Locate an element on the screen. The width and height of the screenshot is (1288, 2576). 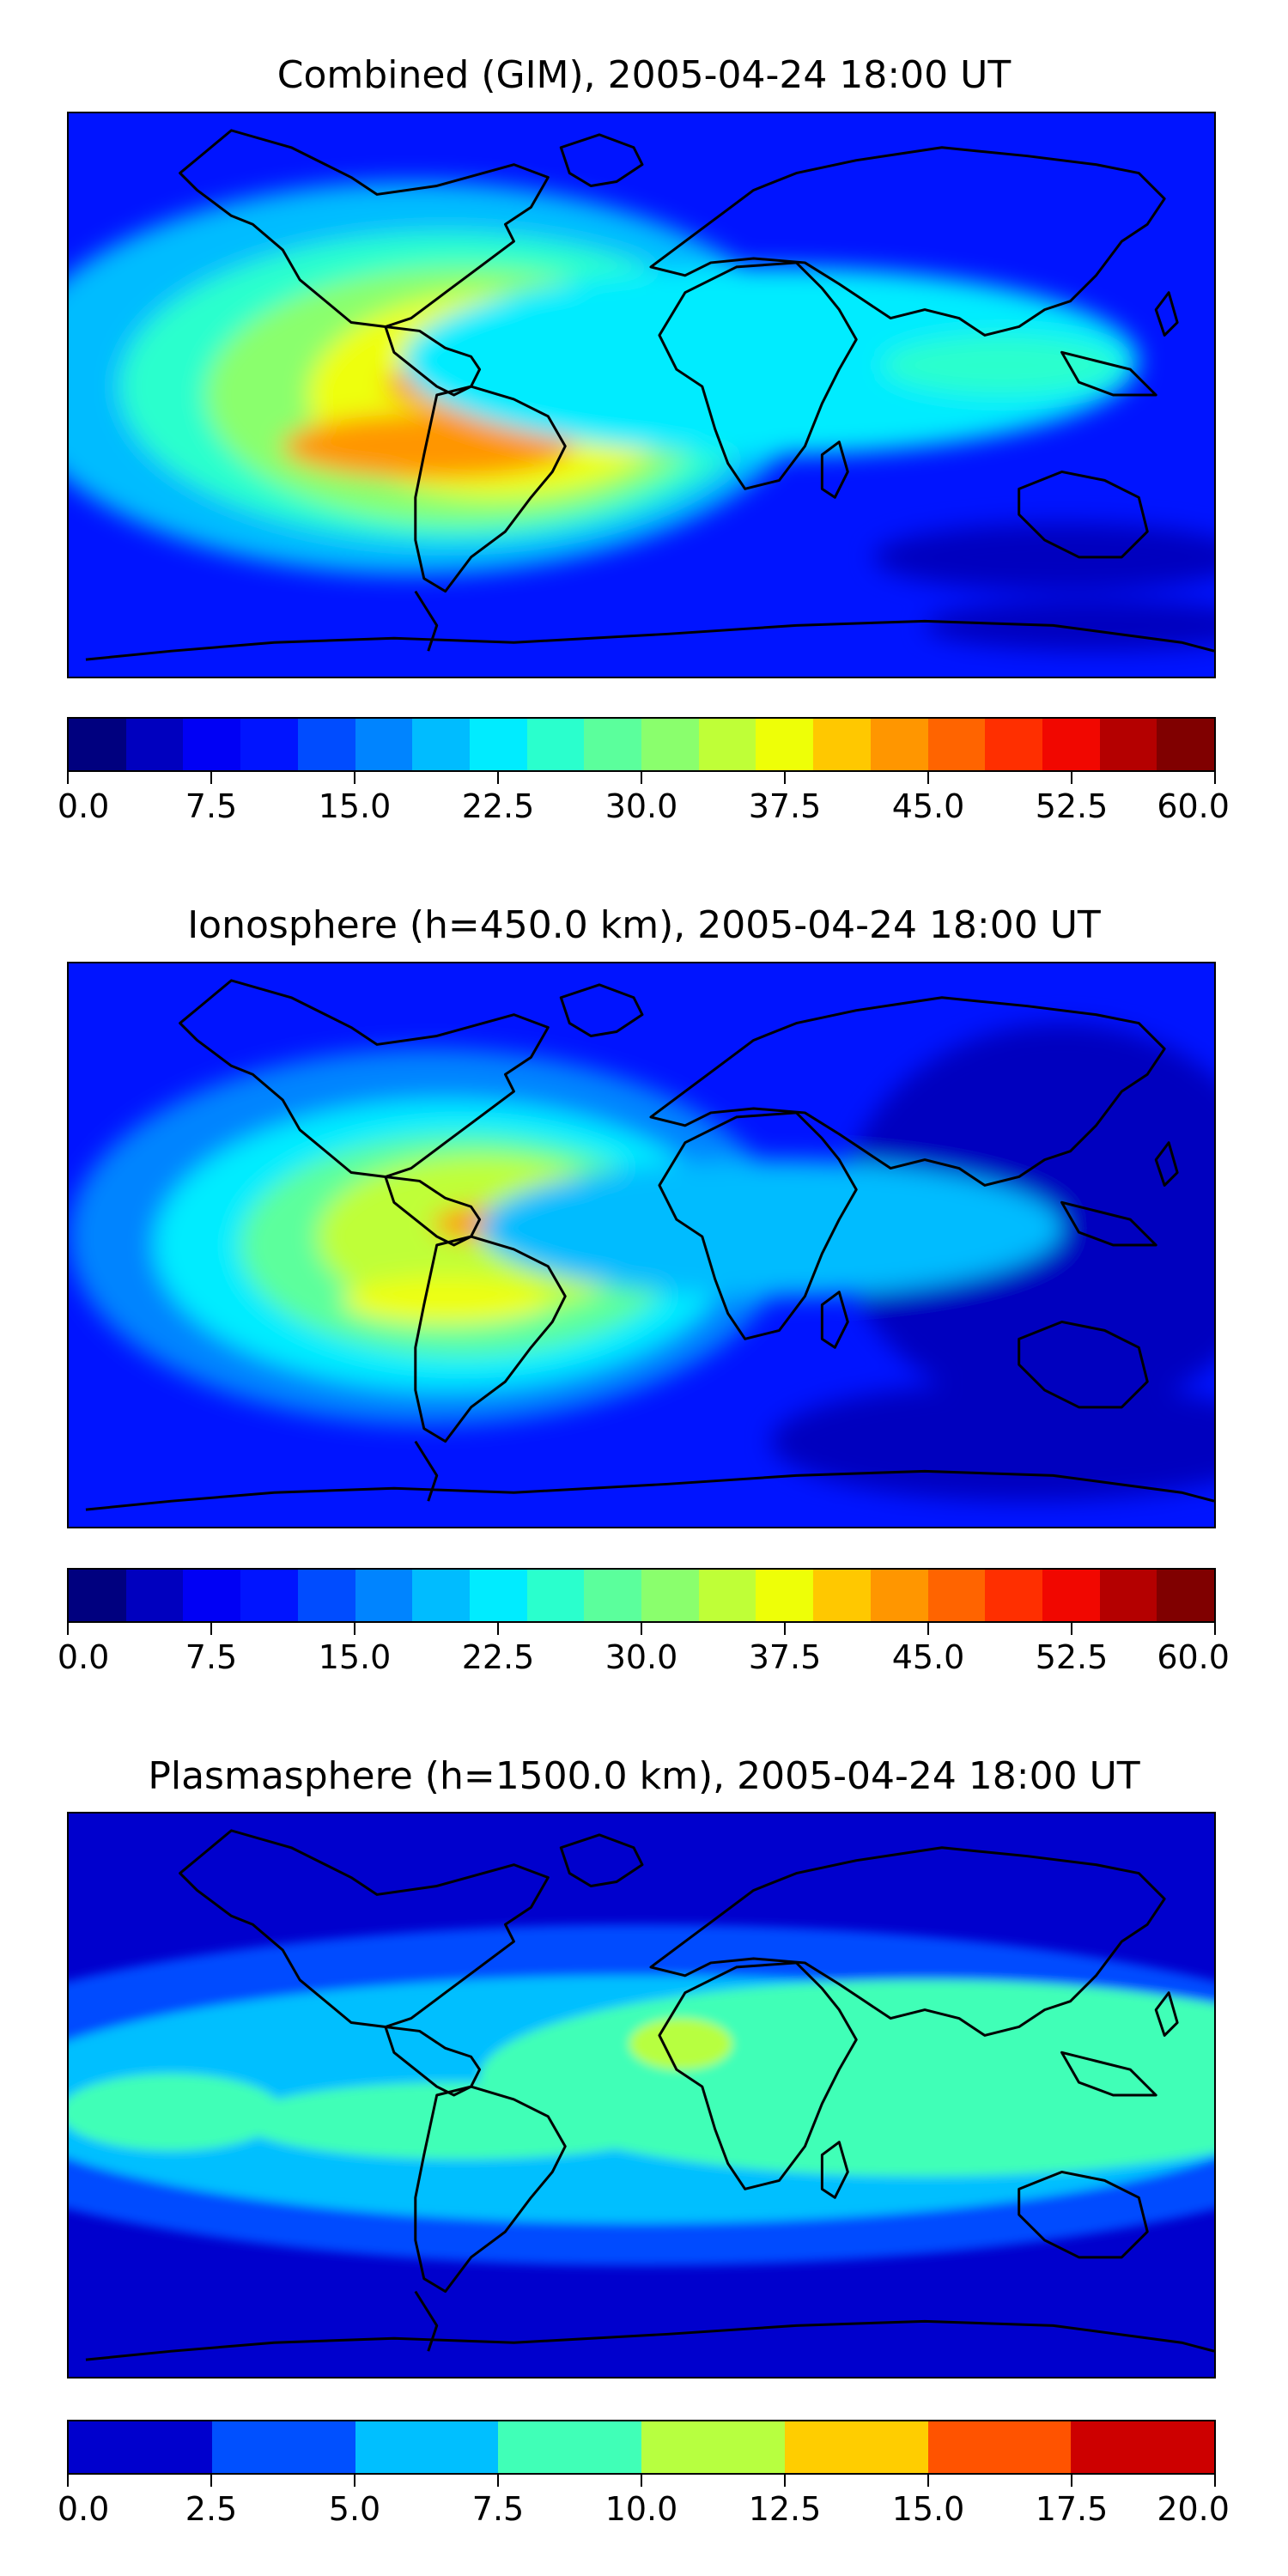
colorbar-tick-label: 12.5 is located at coordinates (785, 2509).